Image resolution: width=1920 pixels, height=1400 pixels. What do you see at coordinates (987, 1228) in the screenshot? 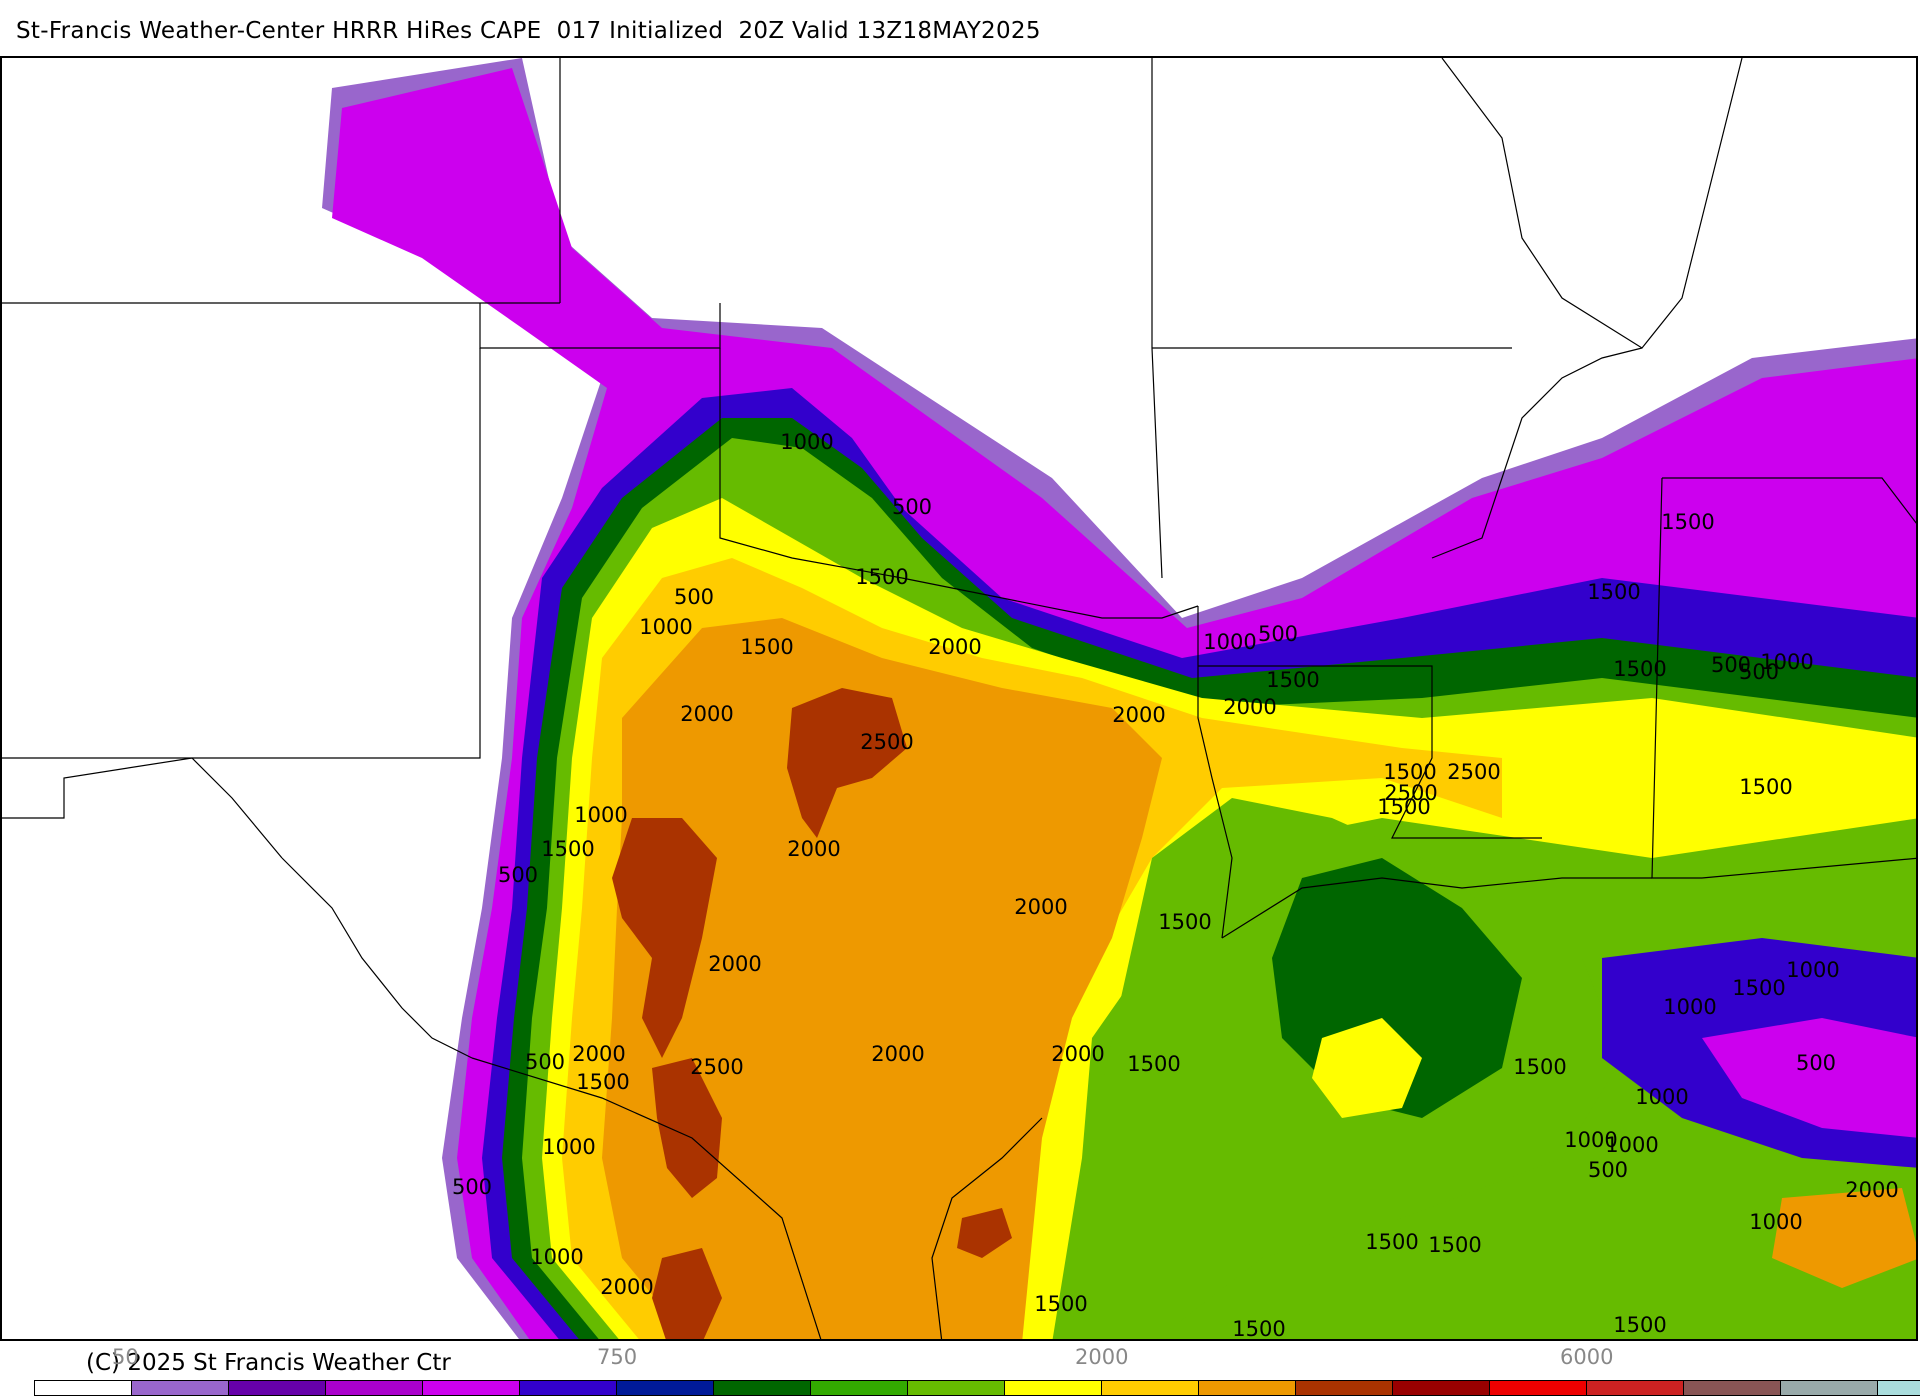
I see `boundary-tx-coast` at bounding box center [987, 1228].